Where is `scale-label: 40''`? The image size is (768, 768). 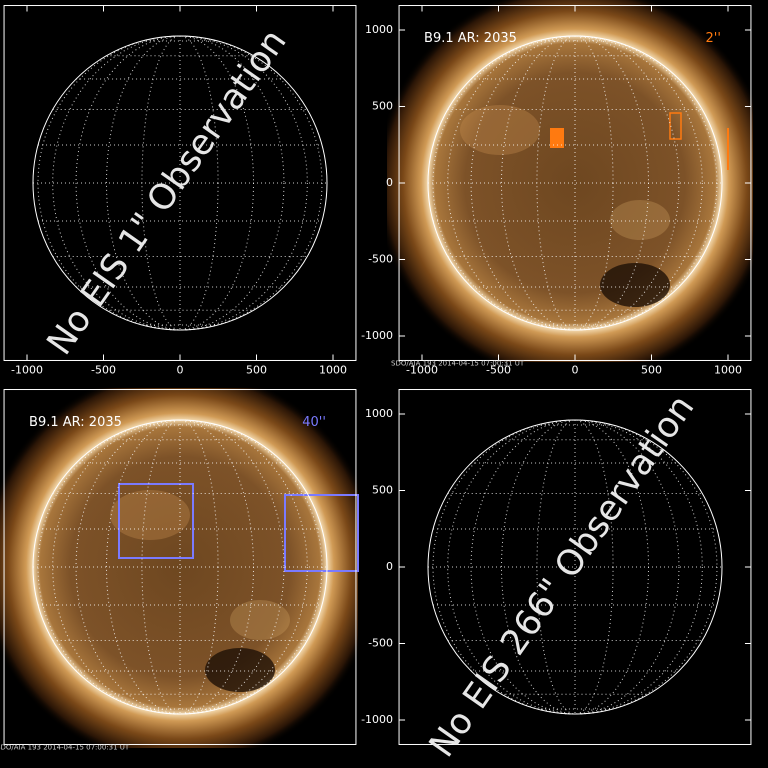
scale-label: 40'' is located at coordinates (314, 422).